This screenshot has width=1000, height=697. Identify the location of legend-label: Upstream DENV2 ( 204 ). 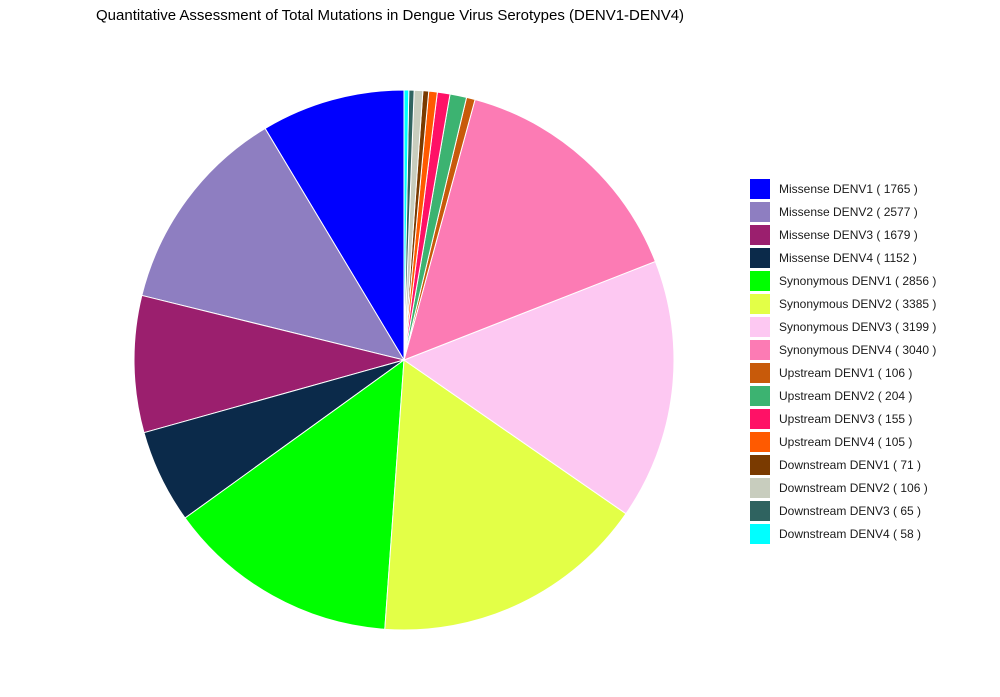
(846, 395).